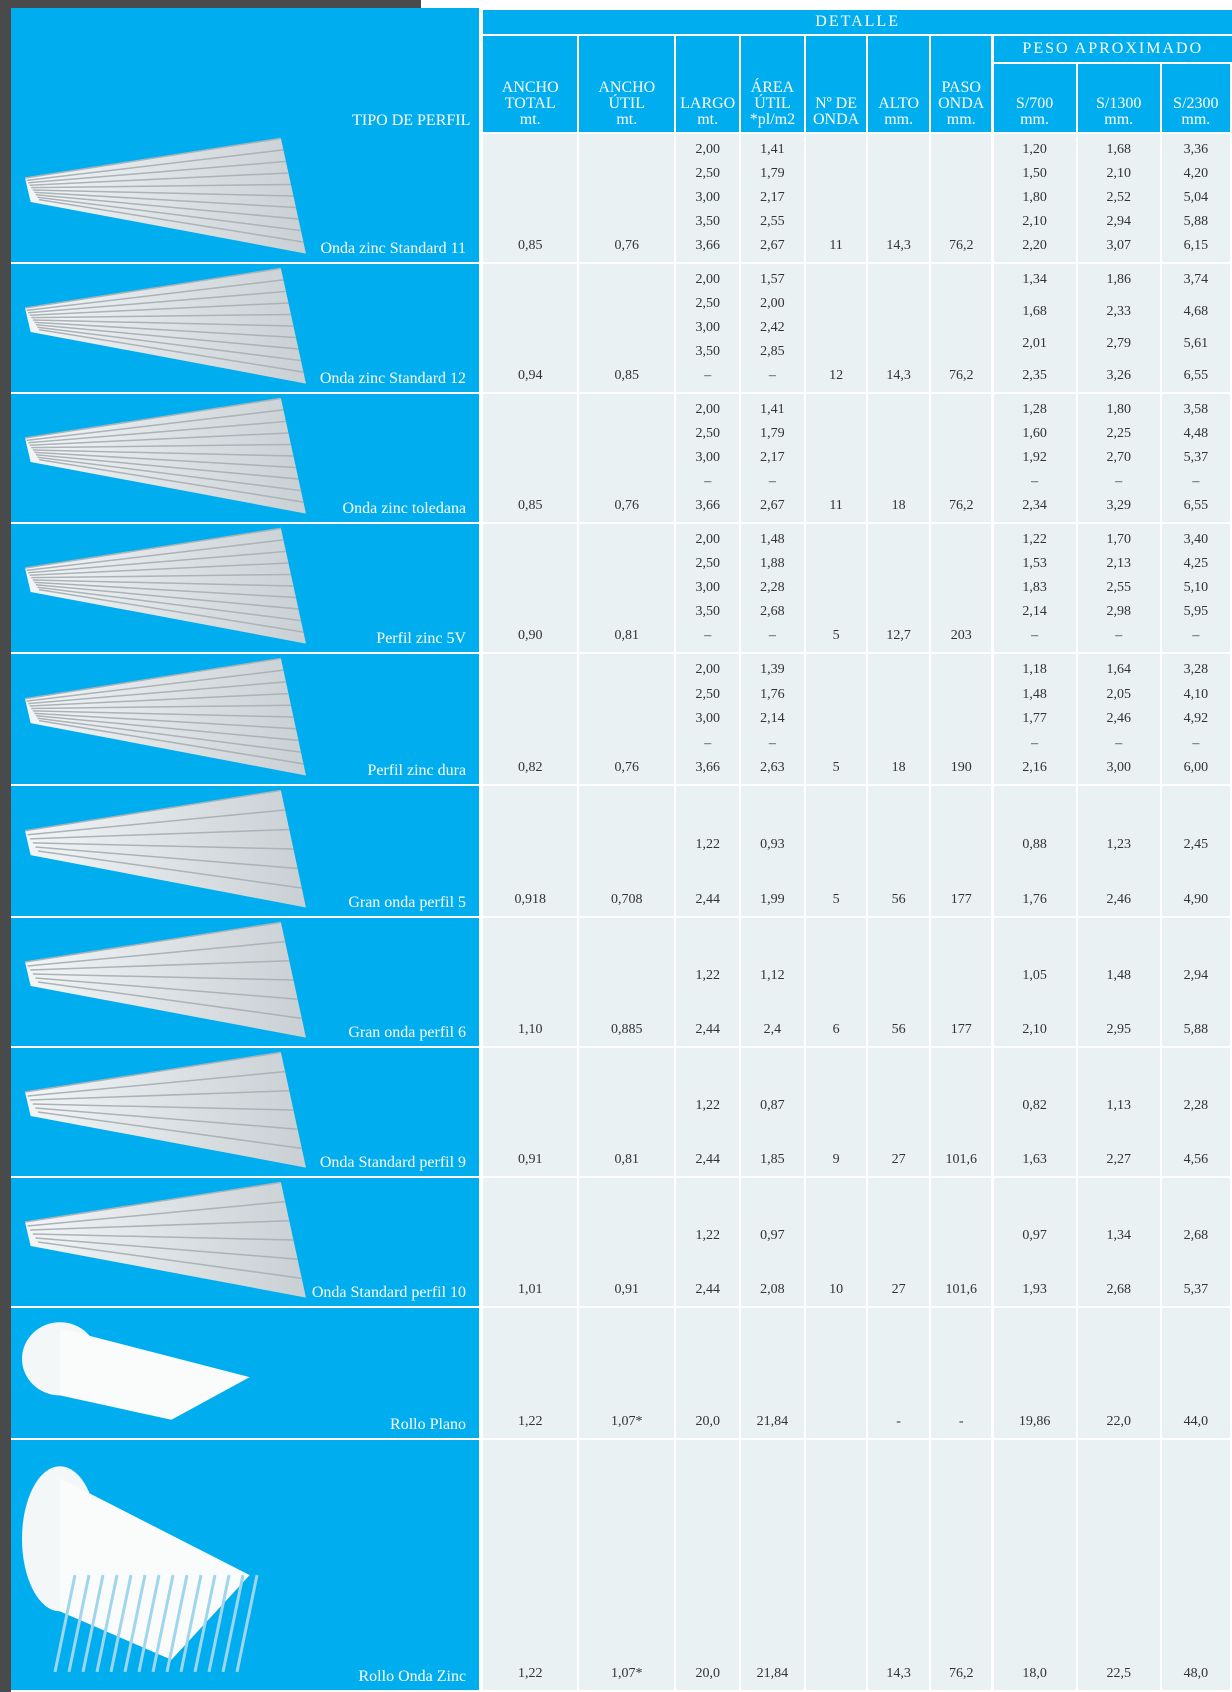 This screenshot has height=1692, width=1232. I want to click on table-cell: 44,0, so click(1195, 1373).